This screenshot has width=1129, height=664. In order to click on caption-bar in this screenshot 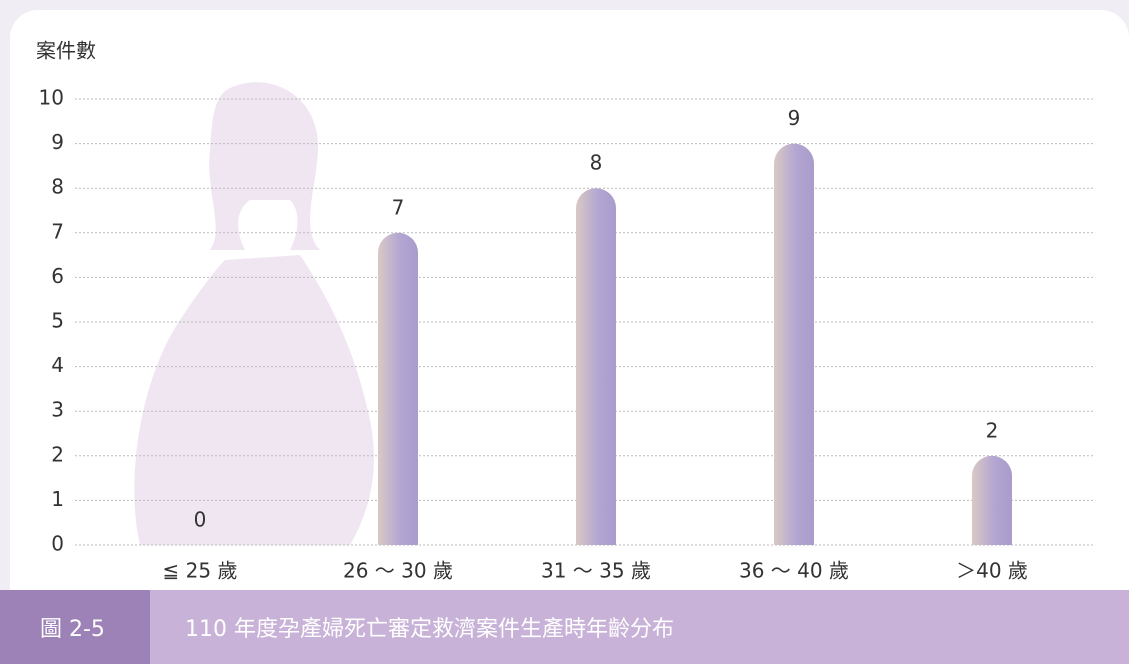, I will do `click(564, 627)`.